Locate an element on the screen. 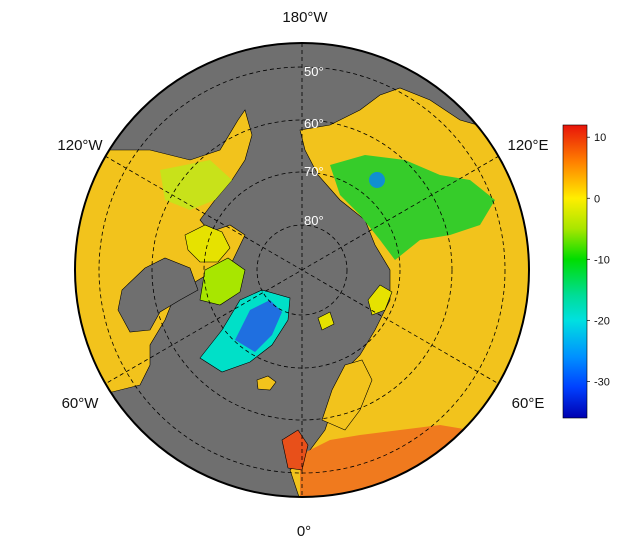 Image resolution: width=625 pixels, height=552 pixels. colorbar-ticks: 10 0 -10 -20 -30 is located at coordinates (598, 260).